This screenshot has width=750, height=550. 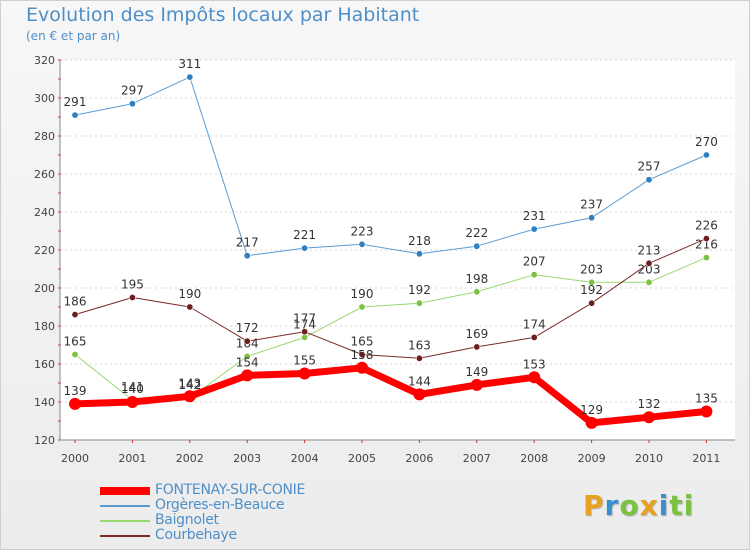 I want to click on data-label: 226, so click(x=706, y=226).